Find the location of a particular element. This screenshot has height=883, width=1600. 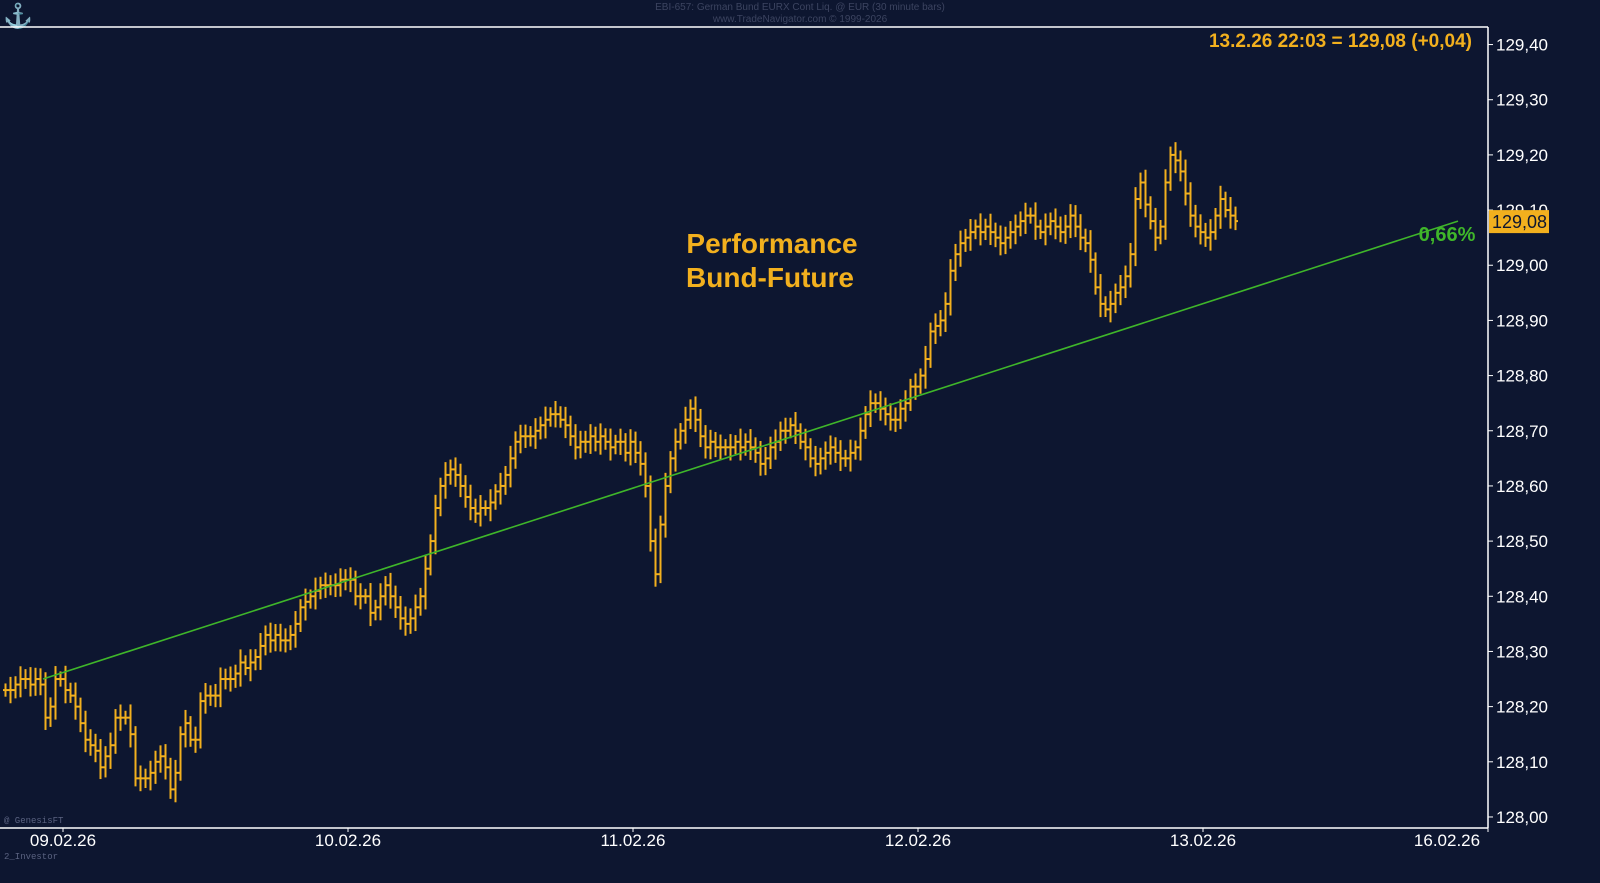

y-tick-label: 128,90 is located at coordinates (1522, 320).